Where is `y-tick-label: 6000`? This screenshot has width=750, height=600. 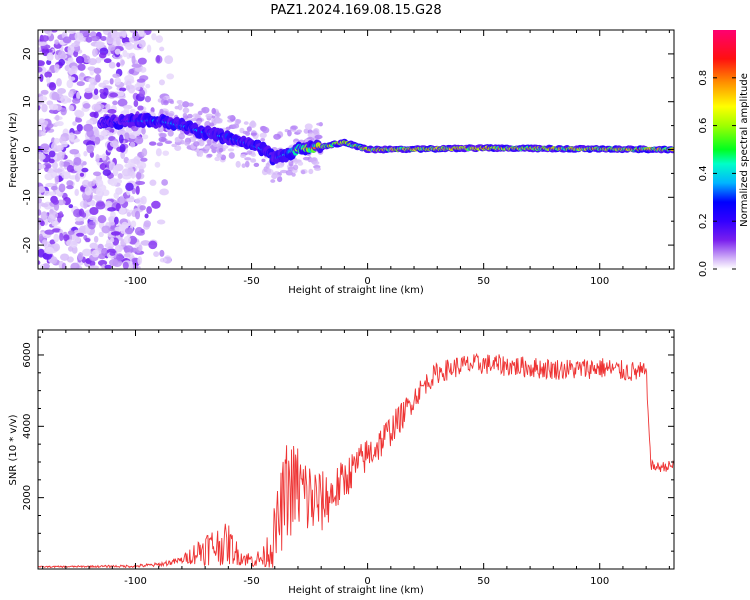 y-tick-label: 6000 is located at coordinates (27, 354).